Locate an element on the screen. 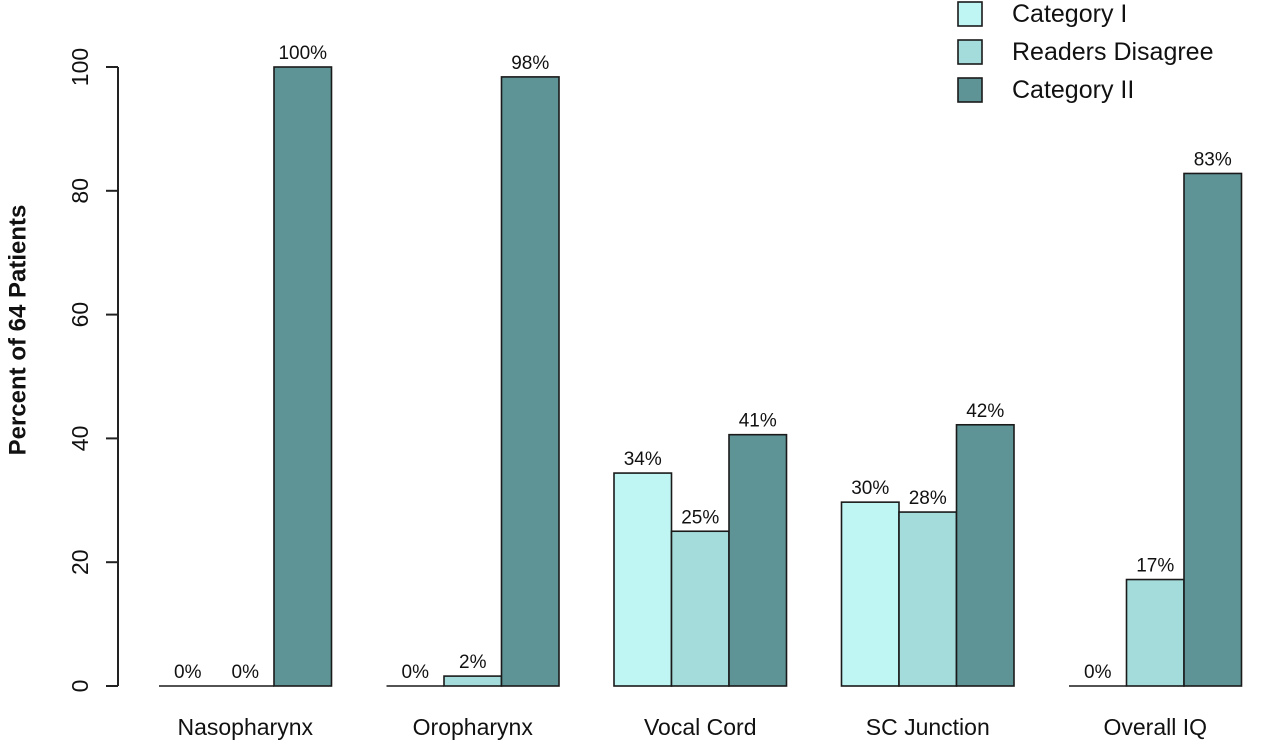 The height and width of the screenshot is (746, 1280). legend: Category I Readers Disagree Category II is located at coordinates (1085, 52).